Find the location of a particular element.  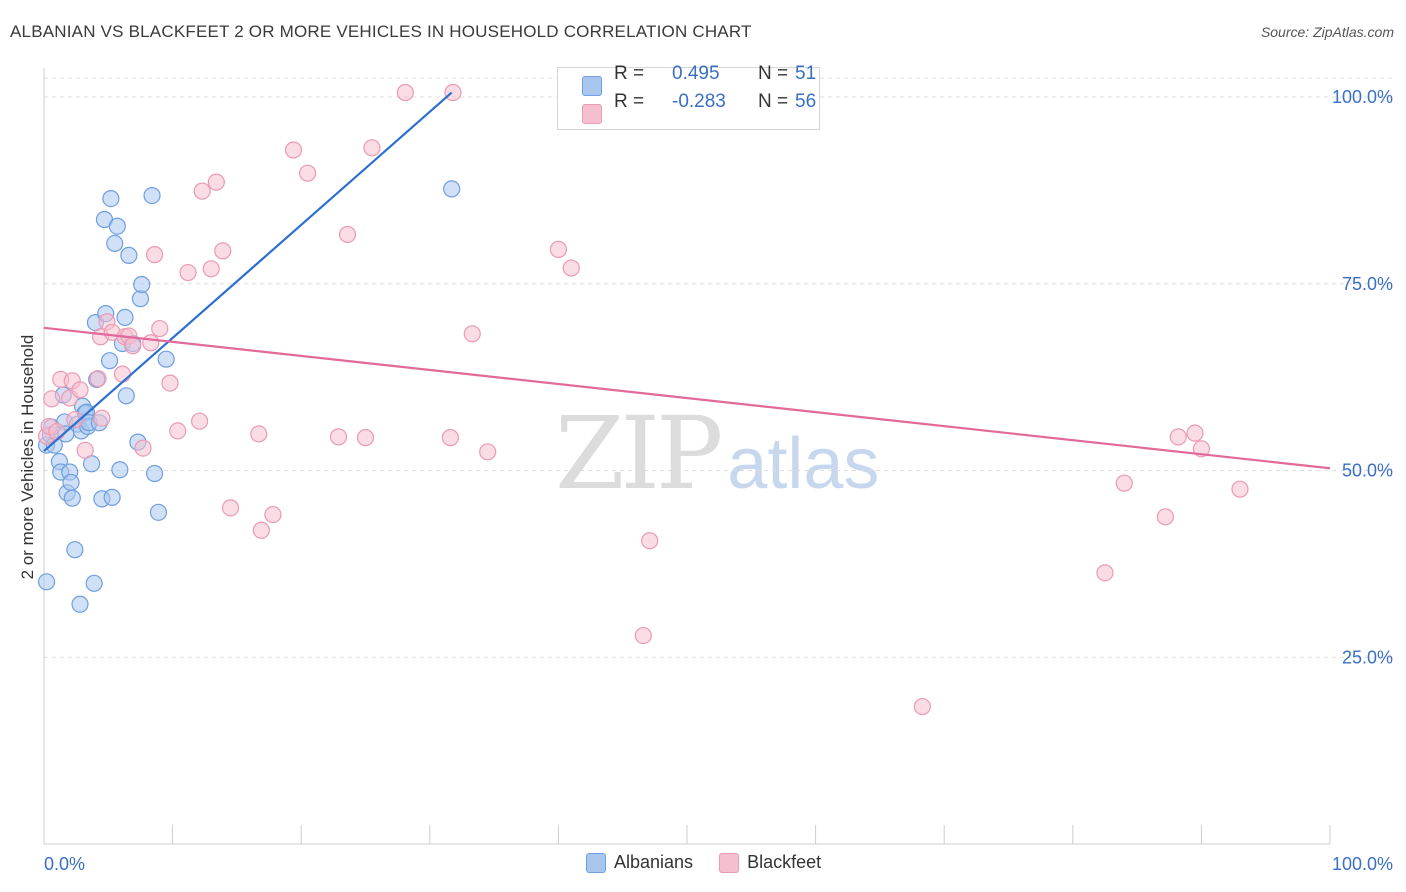

y-tick-label: 25.0% is located at coordinates (1367, 657).